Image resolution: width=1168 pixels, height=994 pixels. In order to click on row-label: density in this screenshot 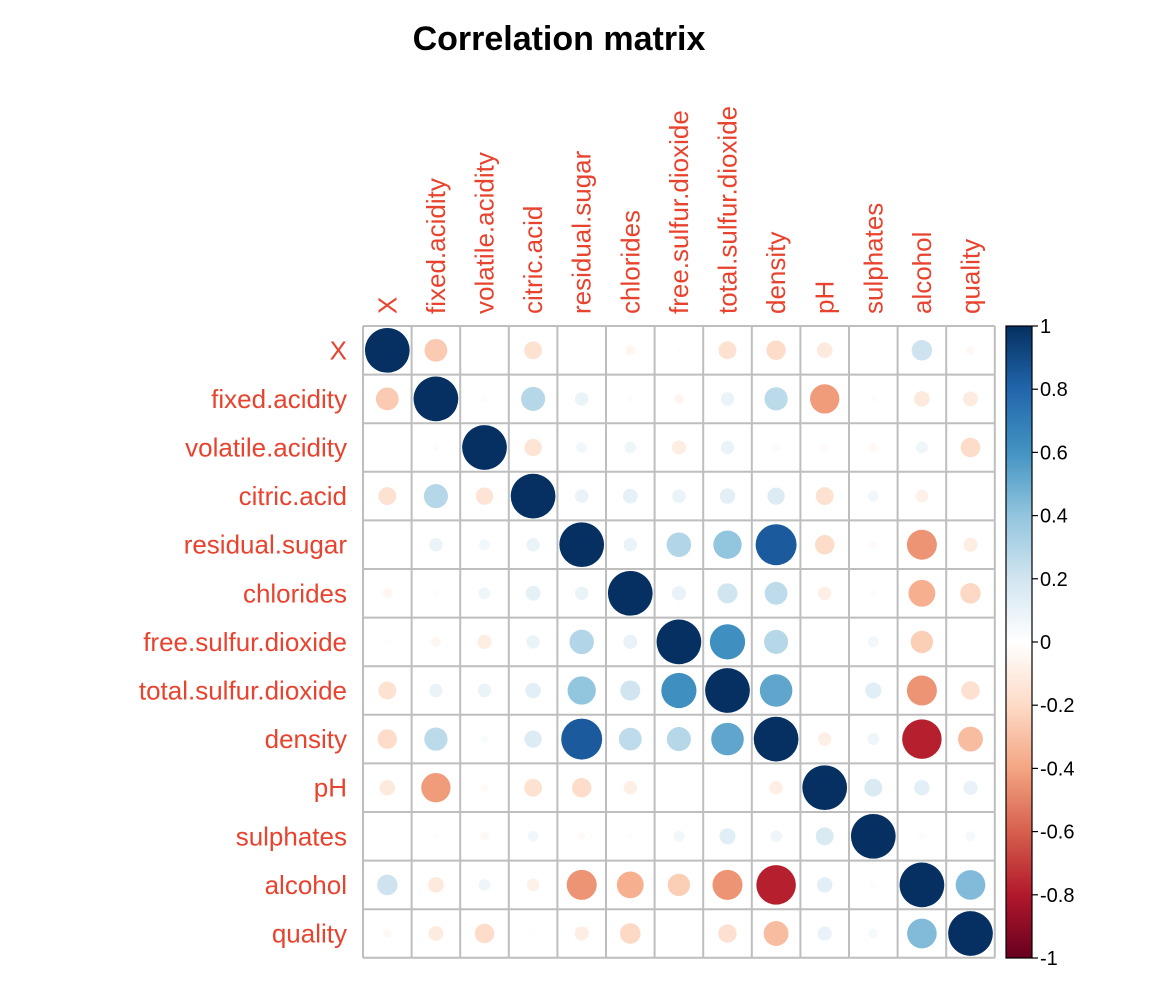, I will do `click(306, 739)`.